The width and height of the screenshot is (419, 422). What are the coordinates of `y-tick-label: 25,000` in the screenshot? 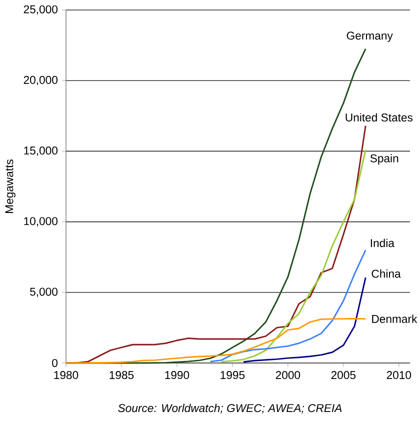 It's located at (41, 10).